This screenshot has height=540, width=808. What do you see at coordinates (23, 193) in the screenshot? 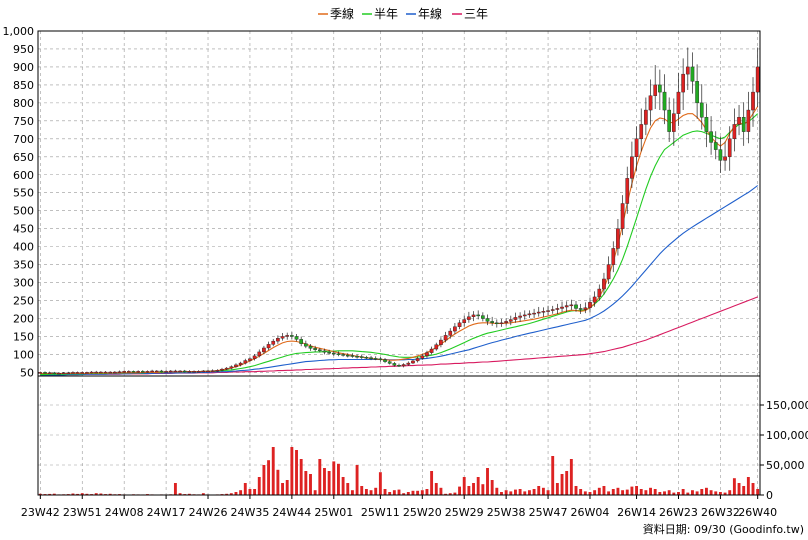
I see `price-tick-label: 550` at bounding box center [23, 193].